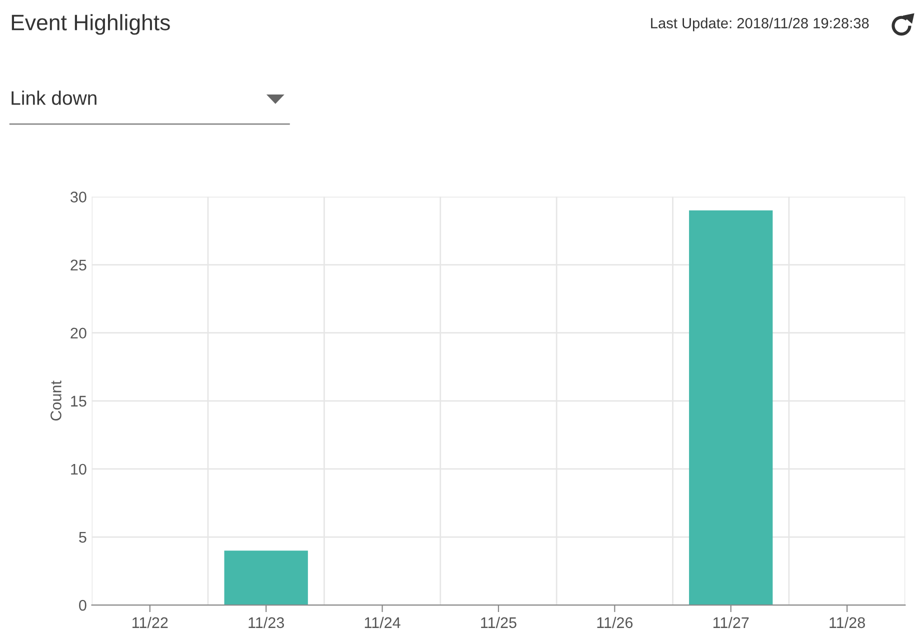  I want to click on y-axis-title: Count, so click(56, 400).